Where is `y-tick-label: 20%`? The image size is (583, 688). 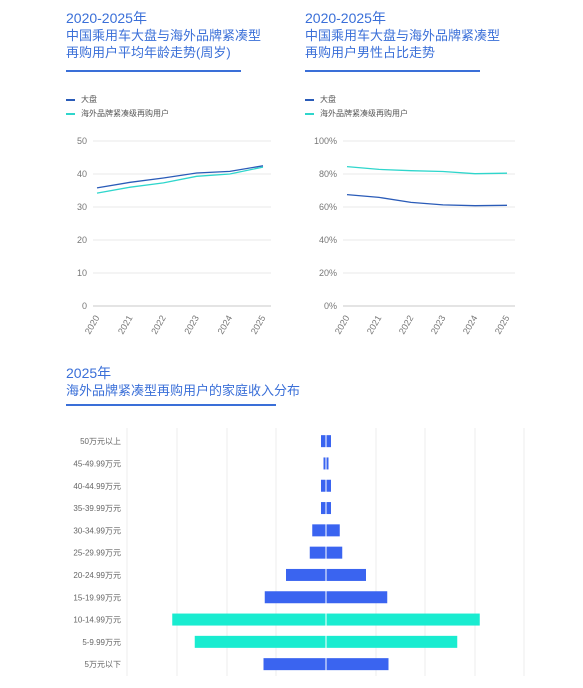
y-tick-label: 20% is located at coordinates (328, 273).